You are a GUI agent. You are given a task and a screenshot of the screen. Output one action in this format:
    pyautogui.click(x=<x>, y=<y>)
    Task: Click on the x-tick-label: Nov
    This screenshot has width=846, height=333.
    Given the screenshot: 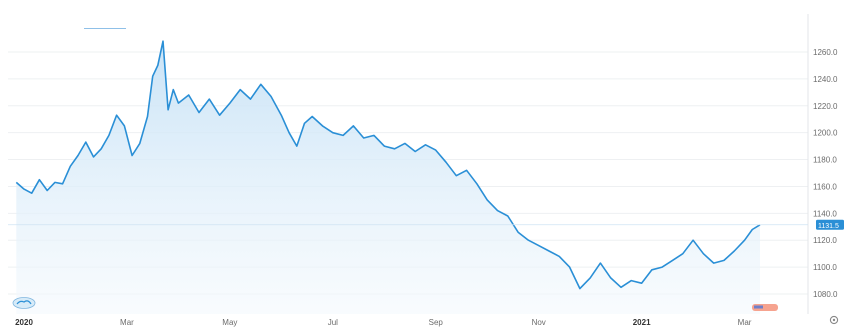 What is the action you would take?
    pyautogui.click(x=539, y=322)
    